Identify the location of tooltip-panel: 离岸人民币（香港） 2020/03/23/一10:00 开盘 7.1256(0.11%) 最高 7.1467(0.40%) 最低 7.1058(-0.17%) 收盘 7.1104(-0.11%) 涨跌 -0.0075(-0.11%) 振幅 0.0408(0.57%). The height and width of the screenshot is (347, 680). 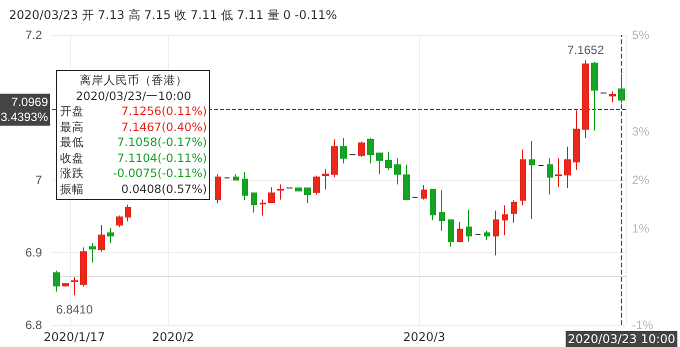
(133, 135).